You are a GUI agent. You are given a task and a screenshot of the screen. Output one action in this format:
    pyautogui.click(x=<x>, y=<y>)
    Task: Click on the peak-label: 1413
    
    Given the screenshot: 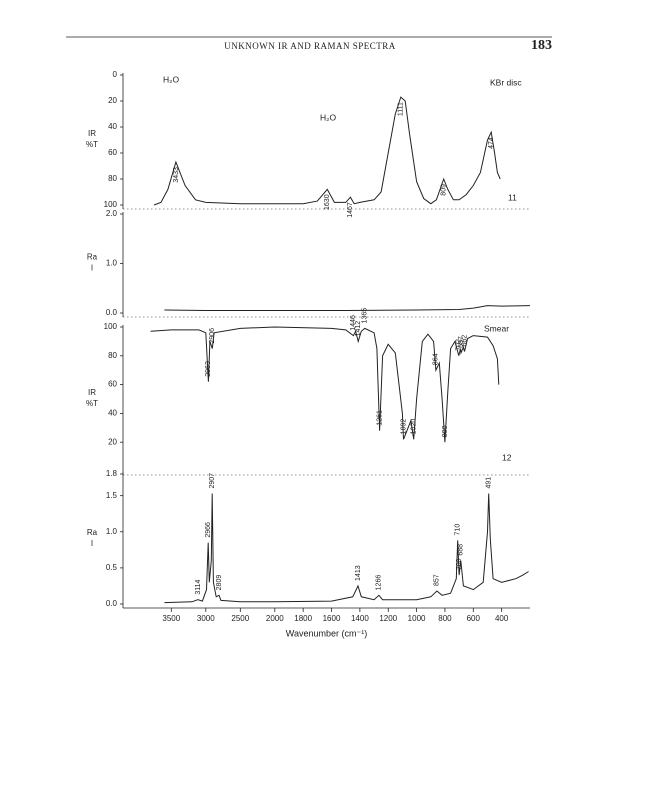 What is the action you would take?
    pyautogui.click(x=358, y=573)
    